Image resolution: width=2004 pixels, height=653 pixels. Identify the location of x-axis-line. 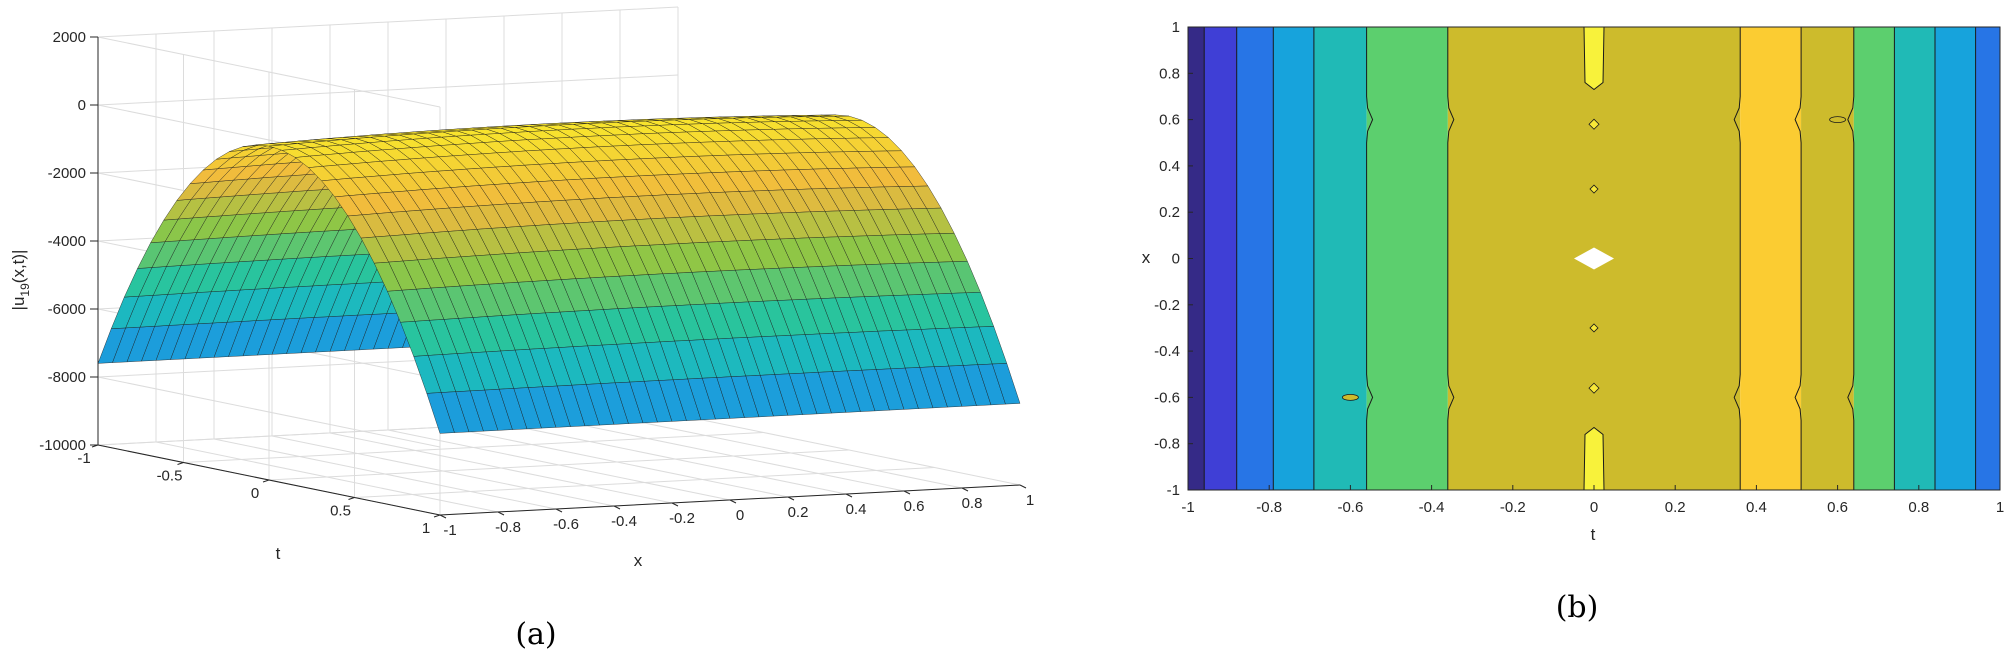
(730, 500).